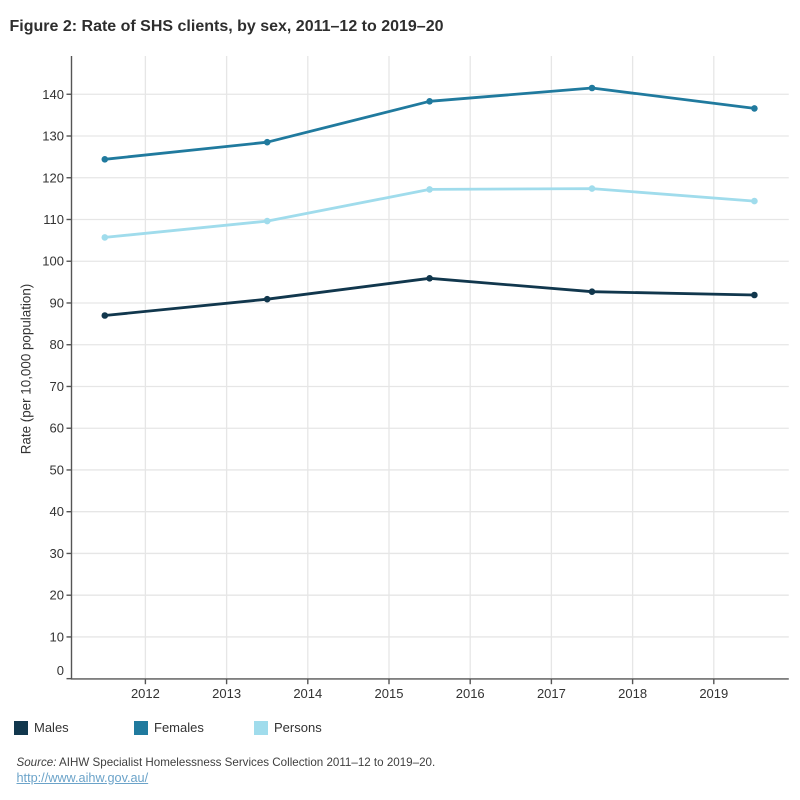 This screenshot has height=800, width=800. Describe the element at coordinates (57, 511) in the screenshot. I see `svg-text: 40` at that location.